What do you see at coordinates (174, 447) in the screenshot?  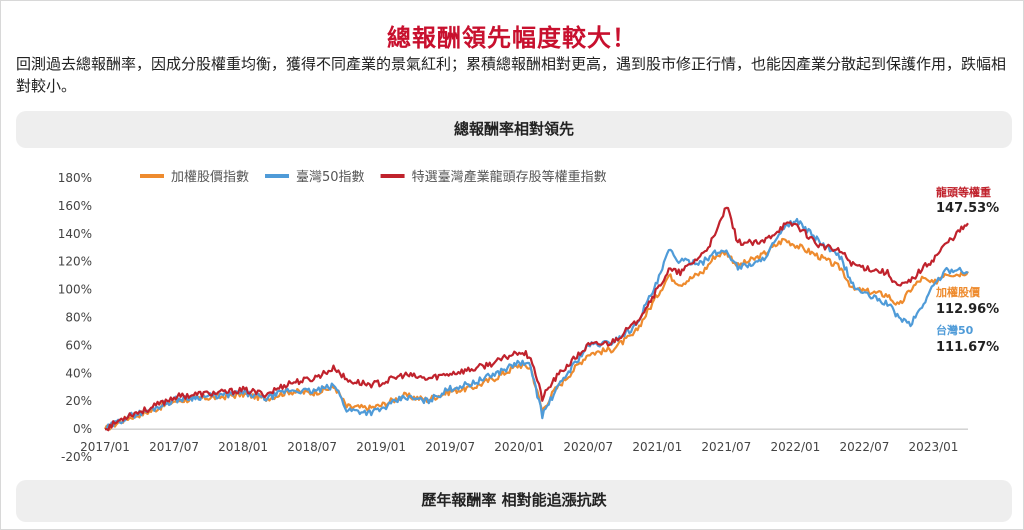 I see `x-tick-label: 2017/07` at bounding box center [174, 447].